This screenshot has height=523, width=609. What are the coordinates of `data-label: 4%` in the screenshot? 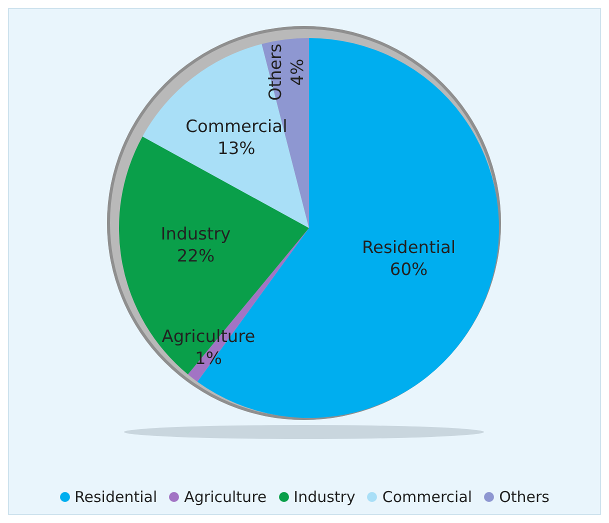 It's located at (298, 72).